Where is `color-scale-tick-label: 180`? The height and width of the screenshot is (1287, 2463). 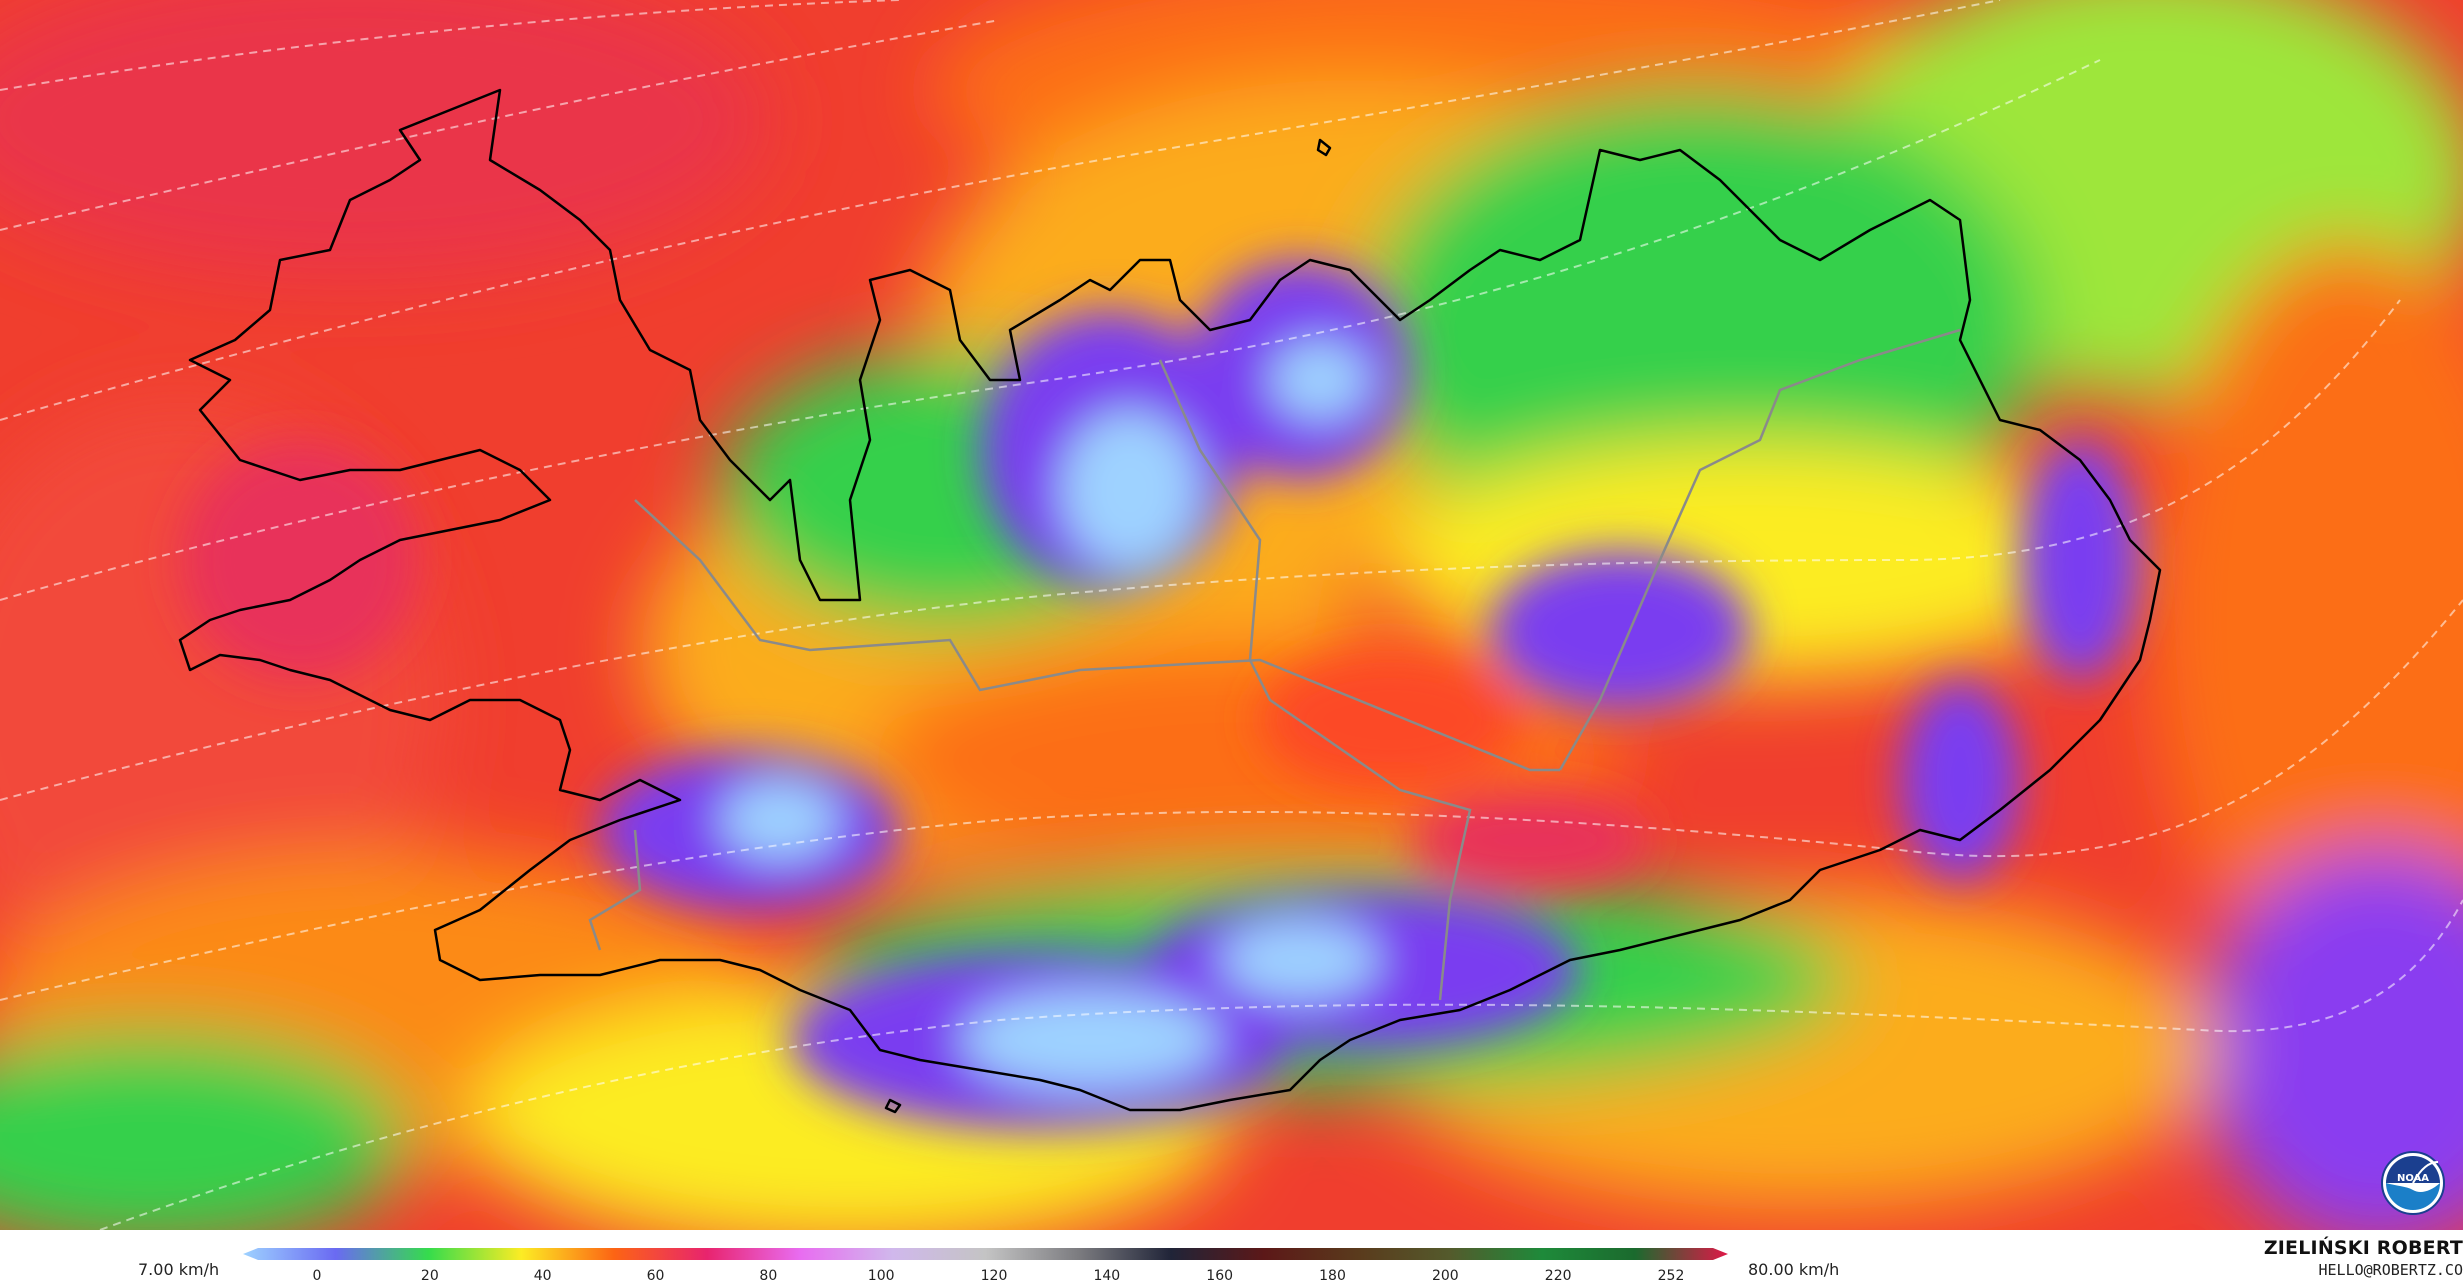 color-scale-tick-label: 180 is located at coordinates (1332, 1276).